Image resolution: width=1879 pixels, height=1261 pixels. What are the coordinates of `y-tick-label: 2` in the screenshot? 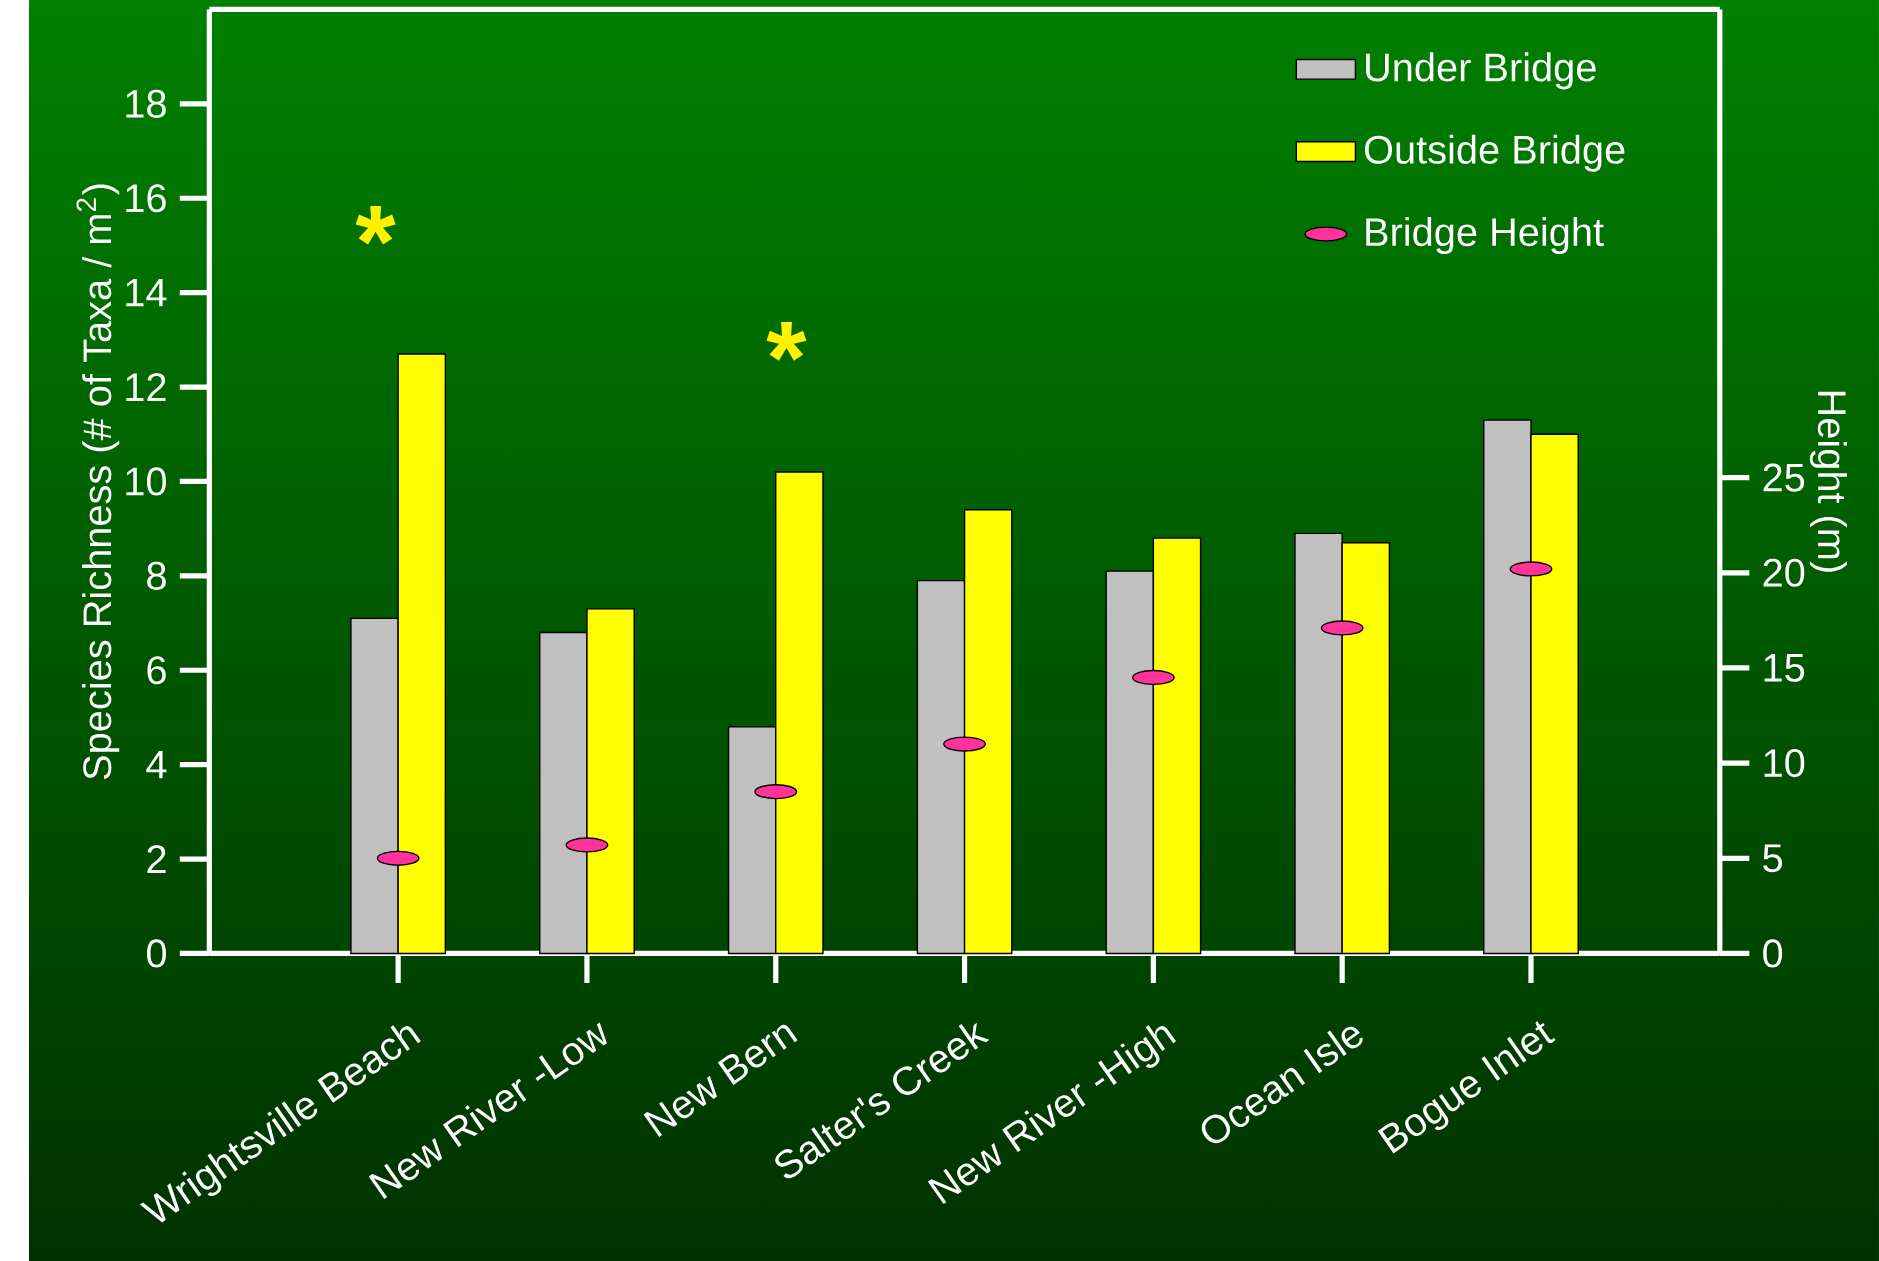 It's located at (156, 858).